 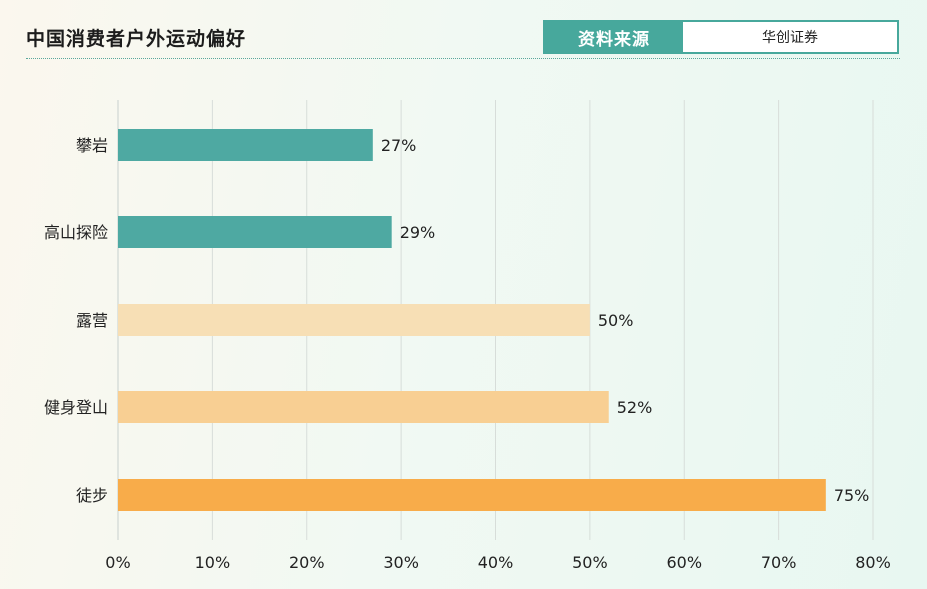 I want to click on source-value: 华创证券, so click(x=790, y=38).